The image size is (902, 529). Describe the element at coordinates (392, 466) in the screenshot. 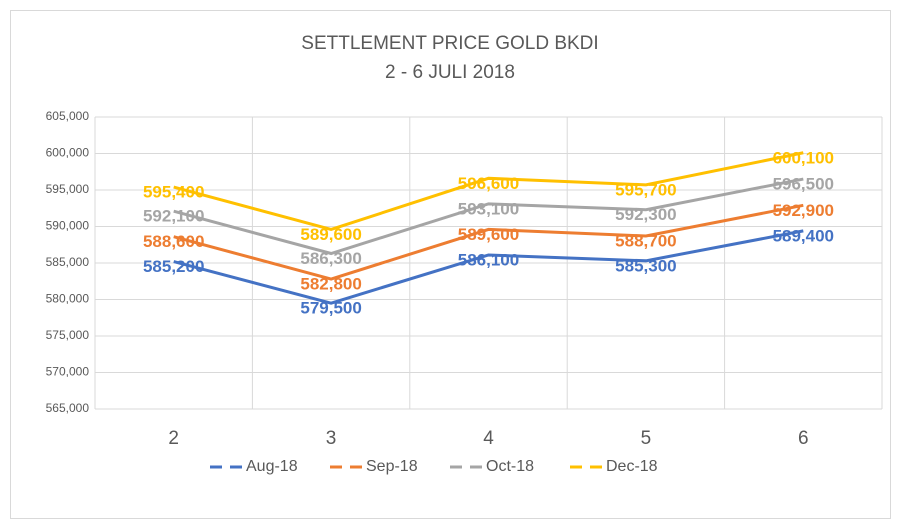

I see `legend-label: Sep-18` at that location.